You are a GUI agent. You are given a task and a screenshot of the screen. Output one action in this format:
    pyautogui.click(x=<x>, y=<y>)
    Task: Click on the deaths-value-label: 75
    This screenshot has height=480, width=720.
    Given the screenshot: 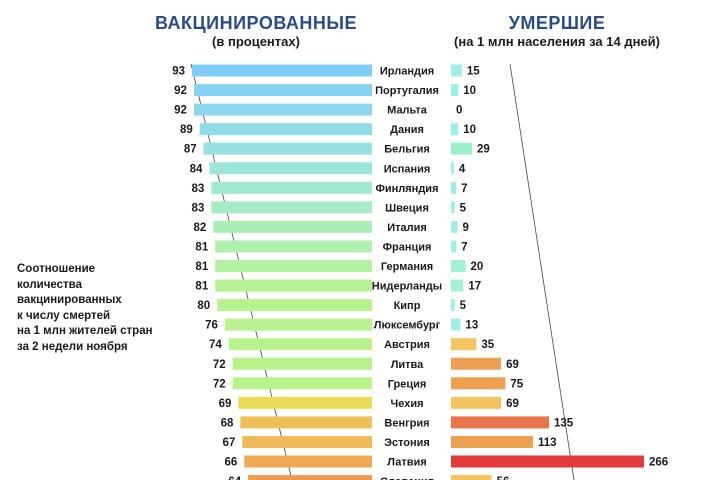 What is the action you would take?
    pyautogui.click(x=516, y=384)
    